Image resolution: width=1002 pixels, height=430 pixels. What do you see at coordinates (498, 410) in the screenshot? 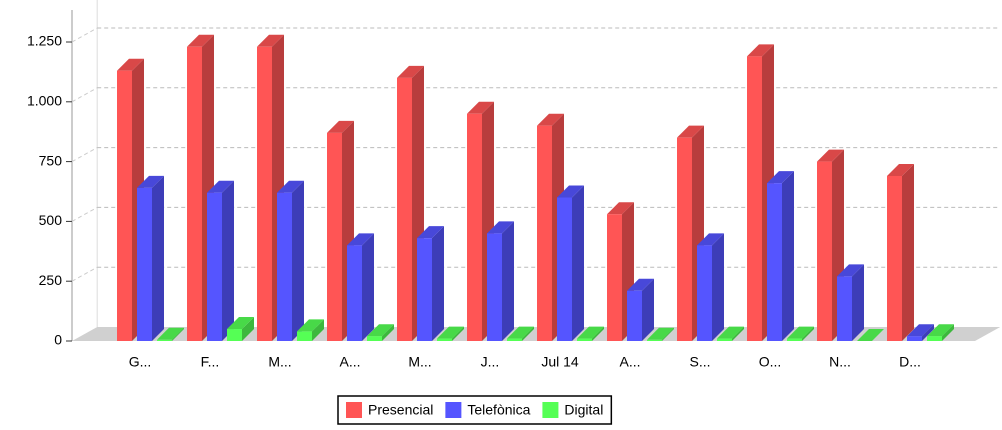
I see `legend-label: Telefònica` at bounding box center [498, 410].